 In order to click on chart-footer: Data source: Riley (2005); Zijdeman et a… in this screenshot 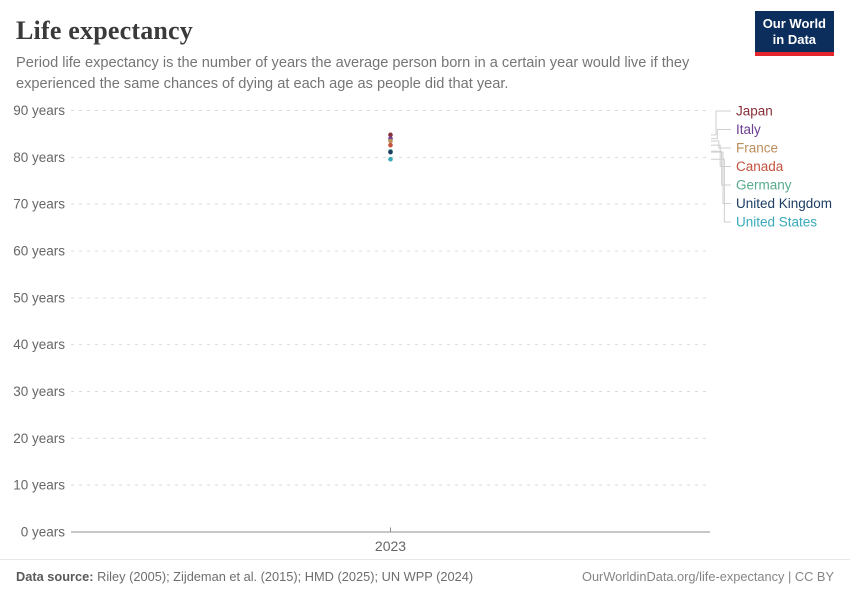, I will do `click(425, 579)`.